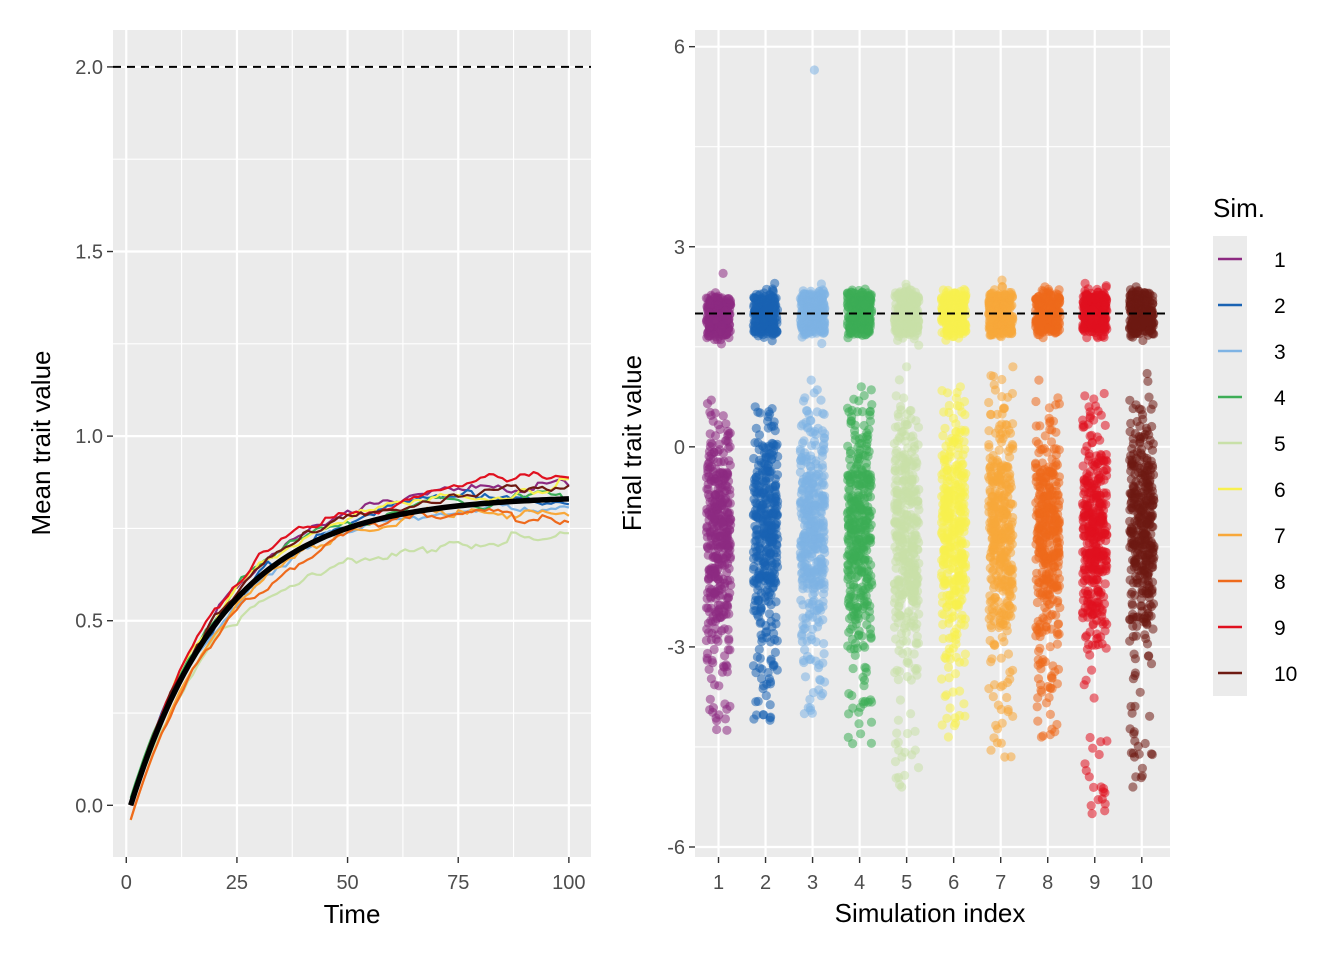  What do you see at coordinates (352, 914) in the screenshot?
I see `left-x-axis-title: Time` at bounding box center [352, 914].